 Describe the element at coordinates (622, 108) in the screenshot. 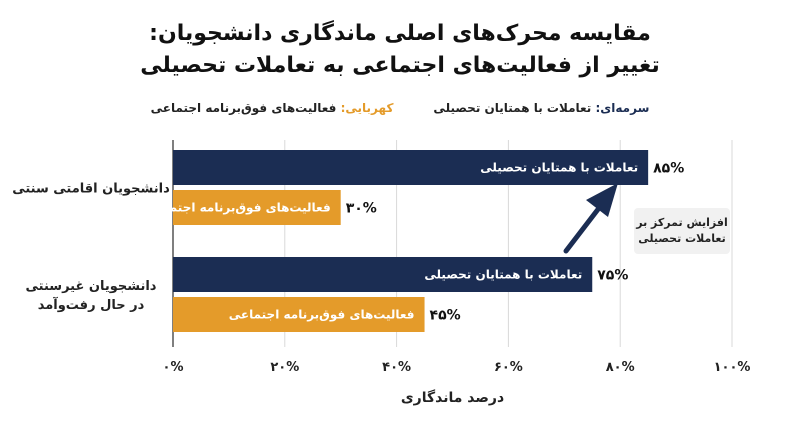

I see `legend-navy-key: سرمه‌ای:` at that location.